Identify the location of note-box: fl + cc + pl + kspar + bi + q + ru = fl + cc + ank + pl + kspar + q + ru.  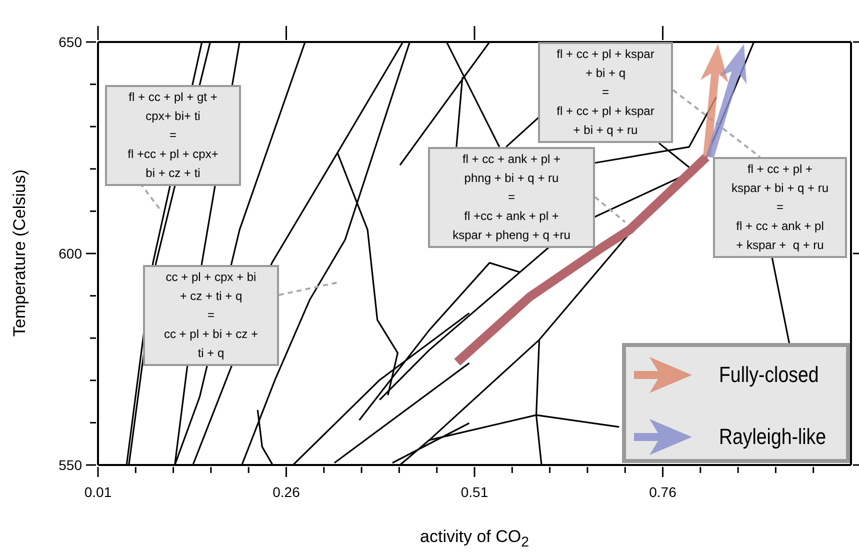
(780, 207).